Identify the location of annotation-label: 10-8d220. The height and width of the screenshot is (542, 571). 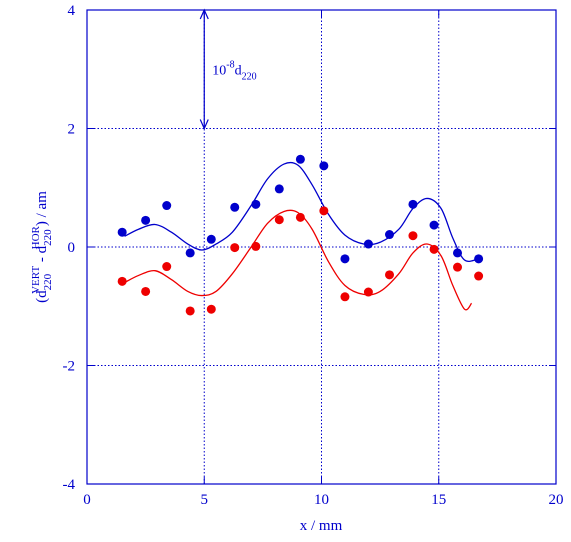
(234, 70).